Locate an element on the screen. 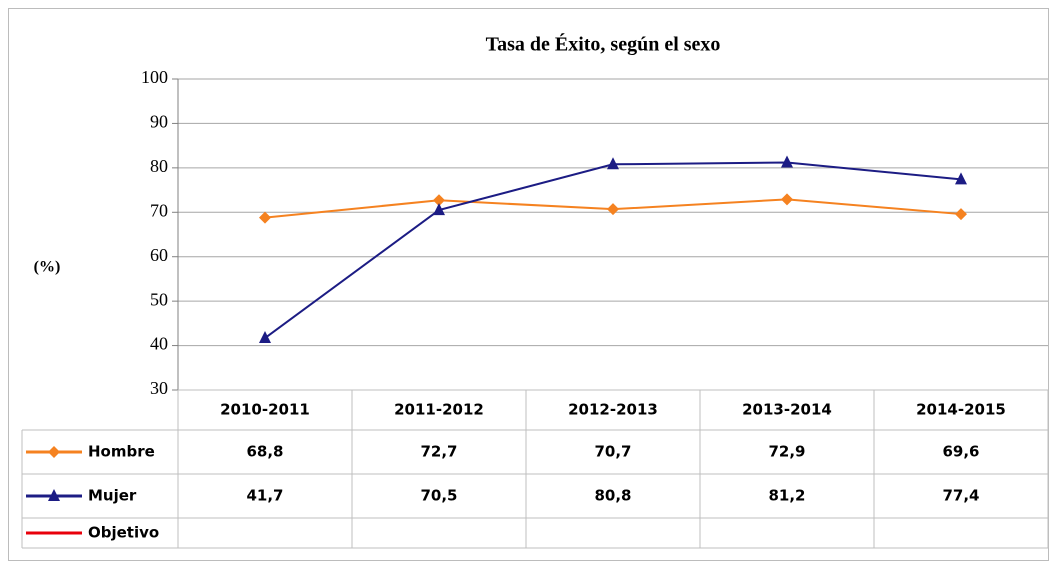  x-tick-label: 2012-2013 is located at coordinates (613, 410).